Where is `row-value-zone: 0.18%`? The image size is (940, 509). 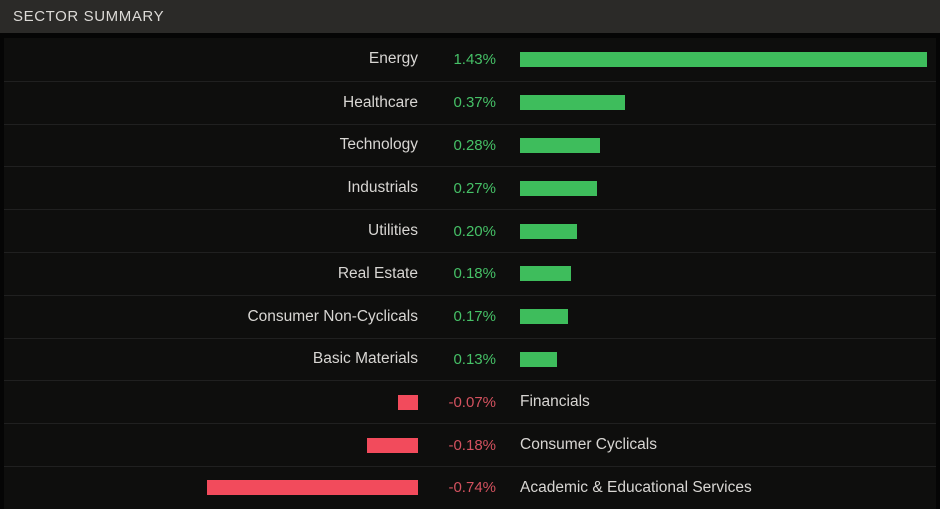 row-value-zone: 0.18% is located at coordinates (459, 274).